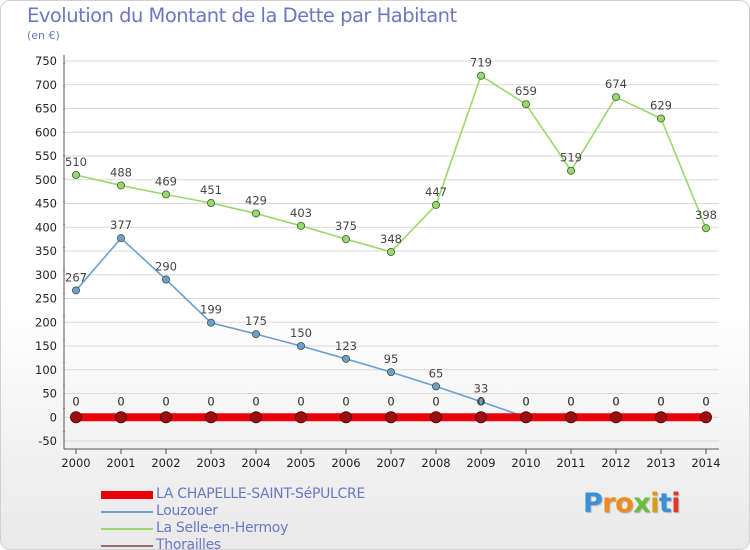 This screenshot has height=550, width=750. What do you see at coordinates (76, 162) in the screenshot?
I see `data-label: 510` at bounding box center [76, 162].